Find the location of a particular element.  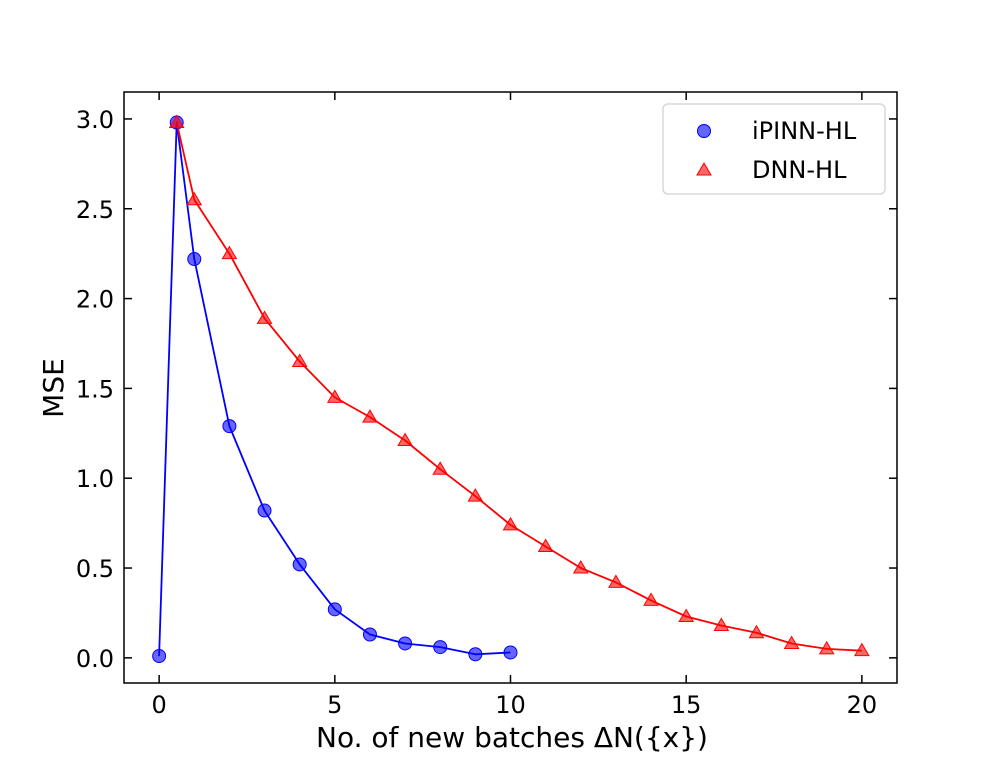

legend-marker-ipinn is located at coordinates (704, 131).